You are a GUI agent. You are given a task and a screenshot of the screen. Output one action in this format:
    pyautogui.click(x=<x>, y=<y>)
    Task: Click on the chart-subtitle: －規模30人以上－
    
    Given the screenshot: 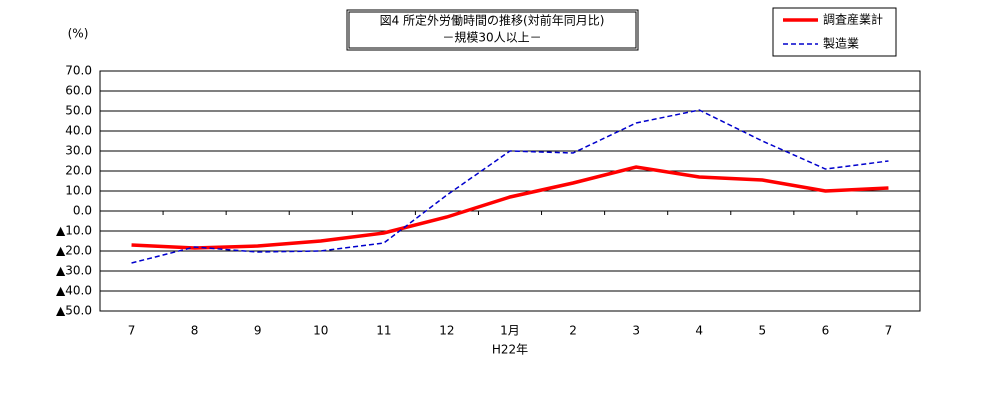 What is the action you would take?
    pyautogui.click(x=491, y=37)
    